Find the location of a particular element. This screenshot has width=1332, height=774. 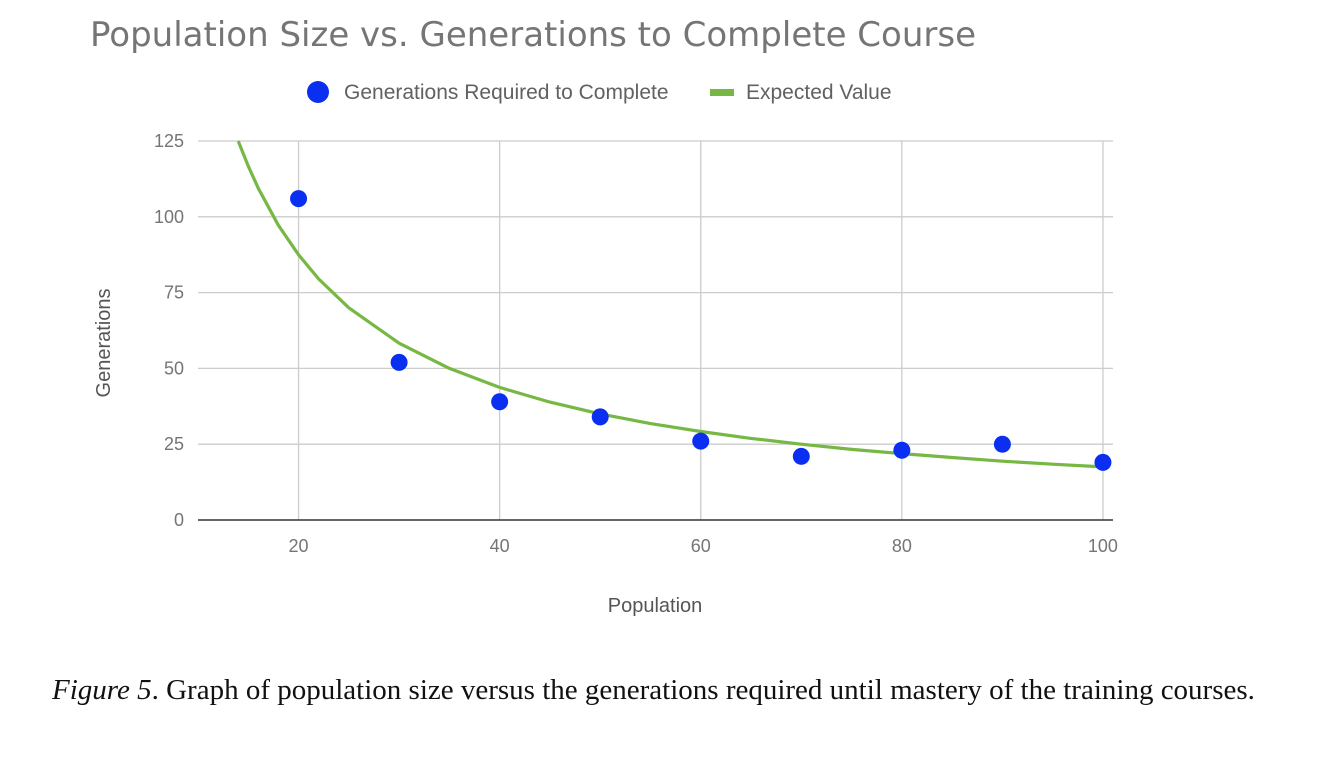

legend-marker-generations is located at coordinates (318, 92).